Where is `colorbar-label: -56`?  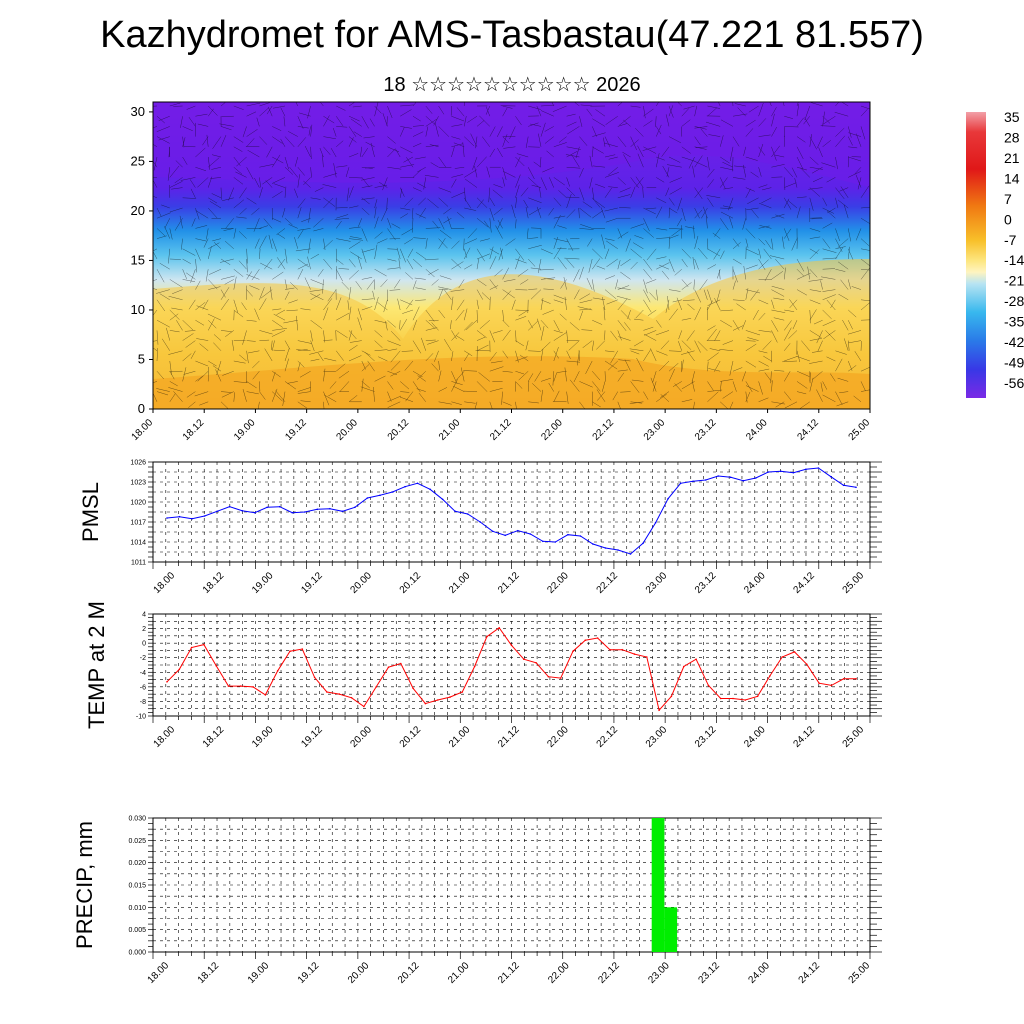 colorbar-label: -56 is located at coordinates (1014, 383).